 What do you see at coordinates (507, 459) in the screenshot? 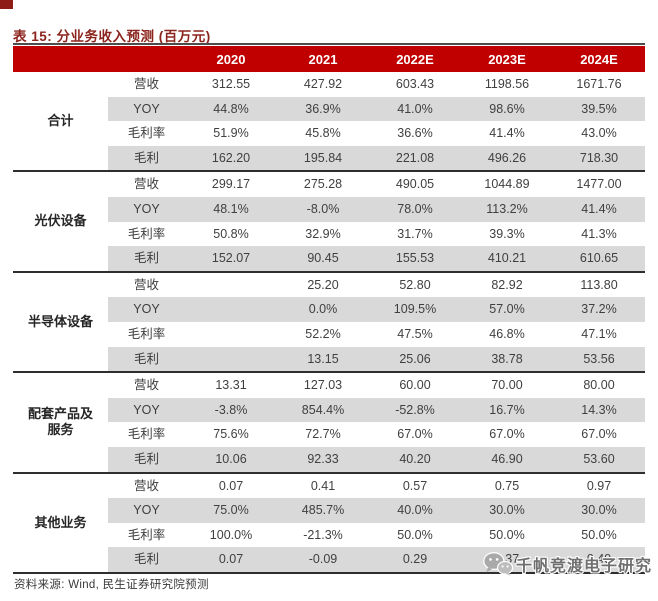
I see `value-cell: 46.90` at bounding box center [507, 459].